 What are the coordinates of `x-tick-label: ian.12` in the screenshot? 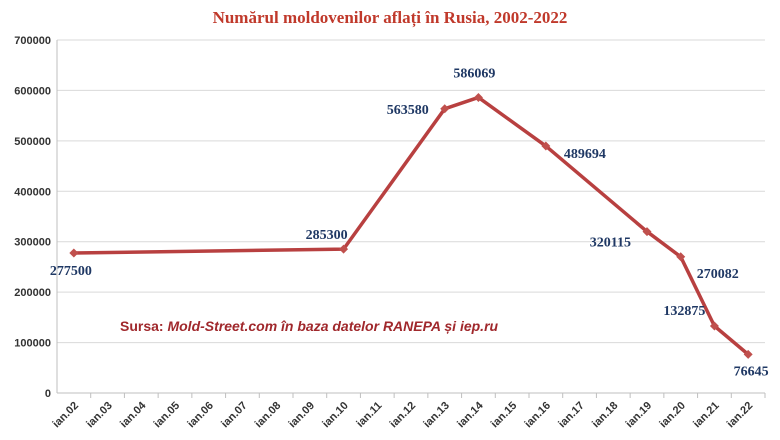 It's located at (403, 415).